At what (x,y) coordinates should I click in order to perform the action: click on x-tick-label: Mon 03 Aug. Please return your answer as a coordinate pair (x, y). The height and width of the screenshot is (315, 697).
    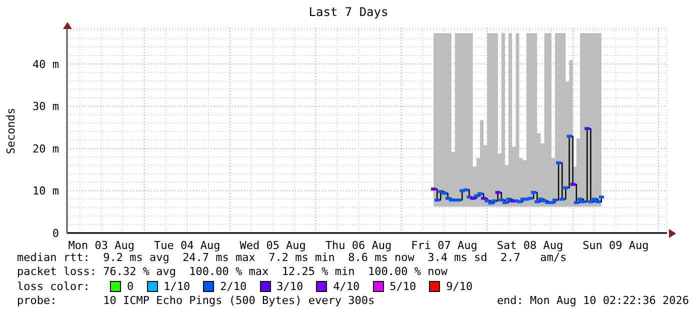
    Looking at the image, I should click on (101, 245).